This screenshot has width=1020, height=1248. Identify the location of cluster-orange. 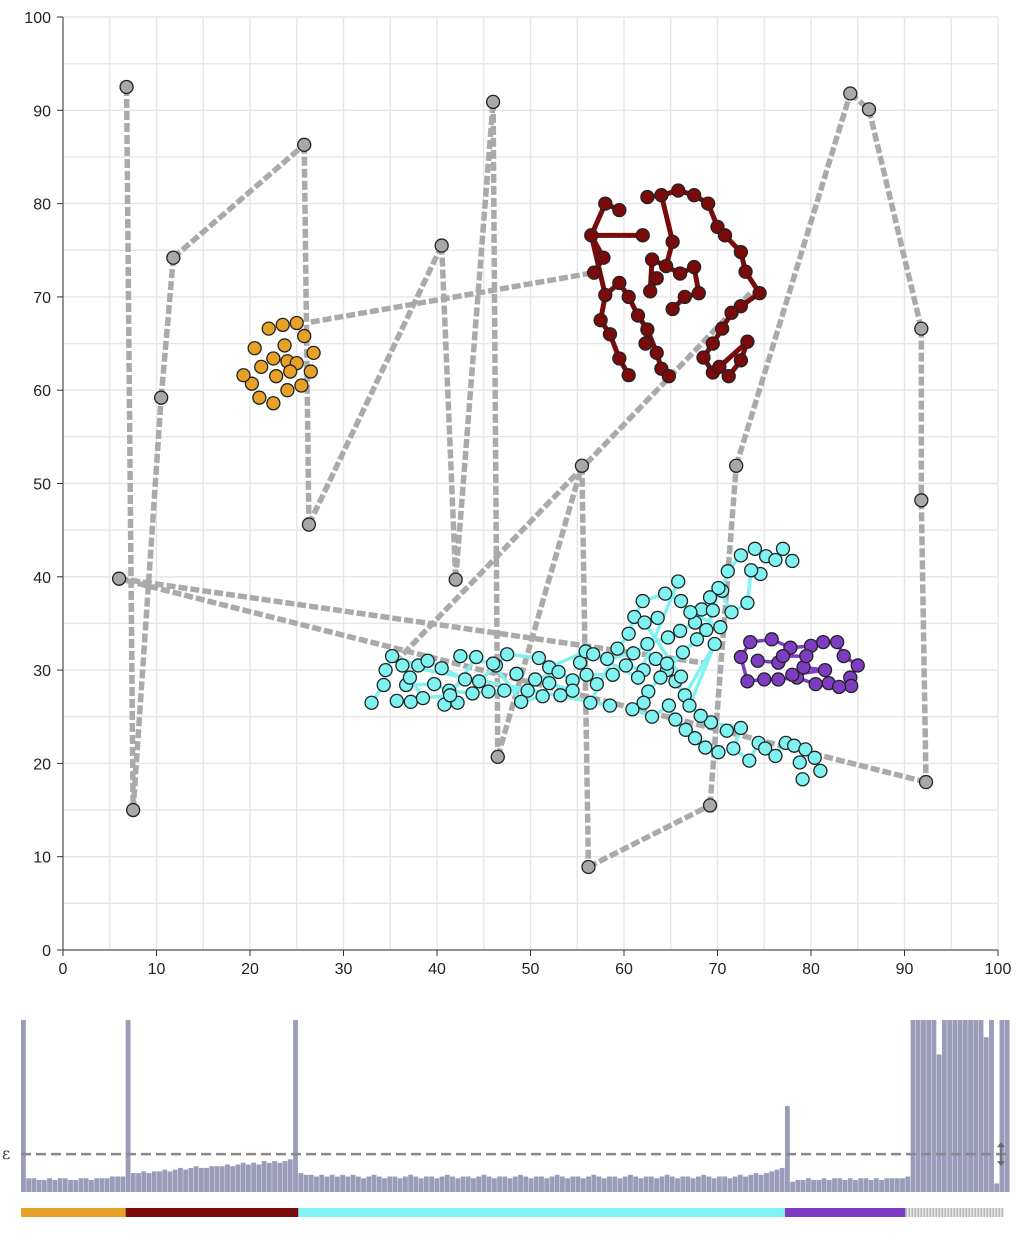
(278, 363).